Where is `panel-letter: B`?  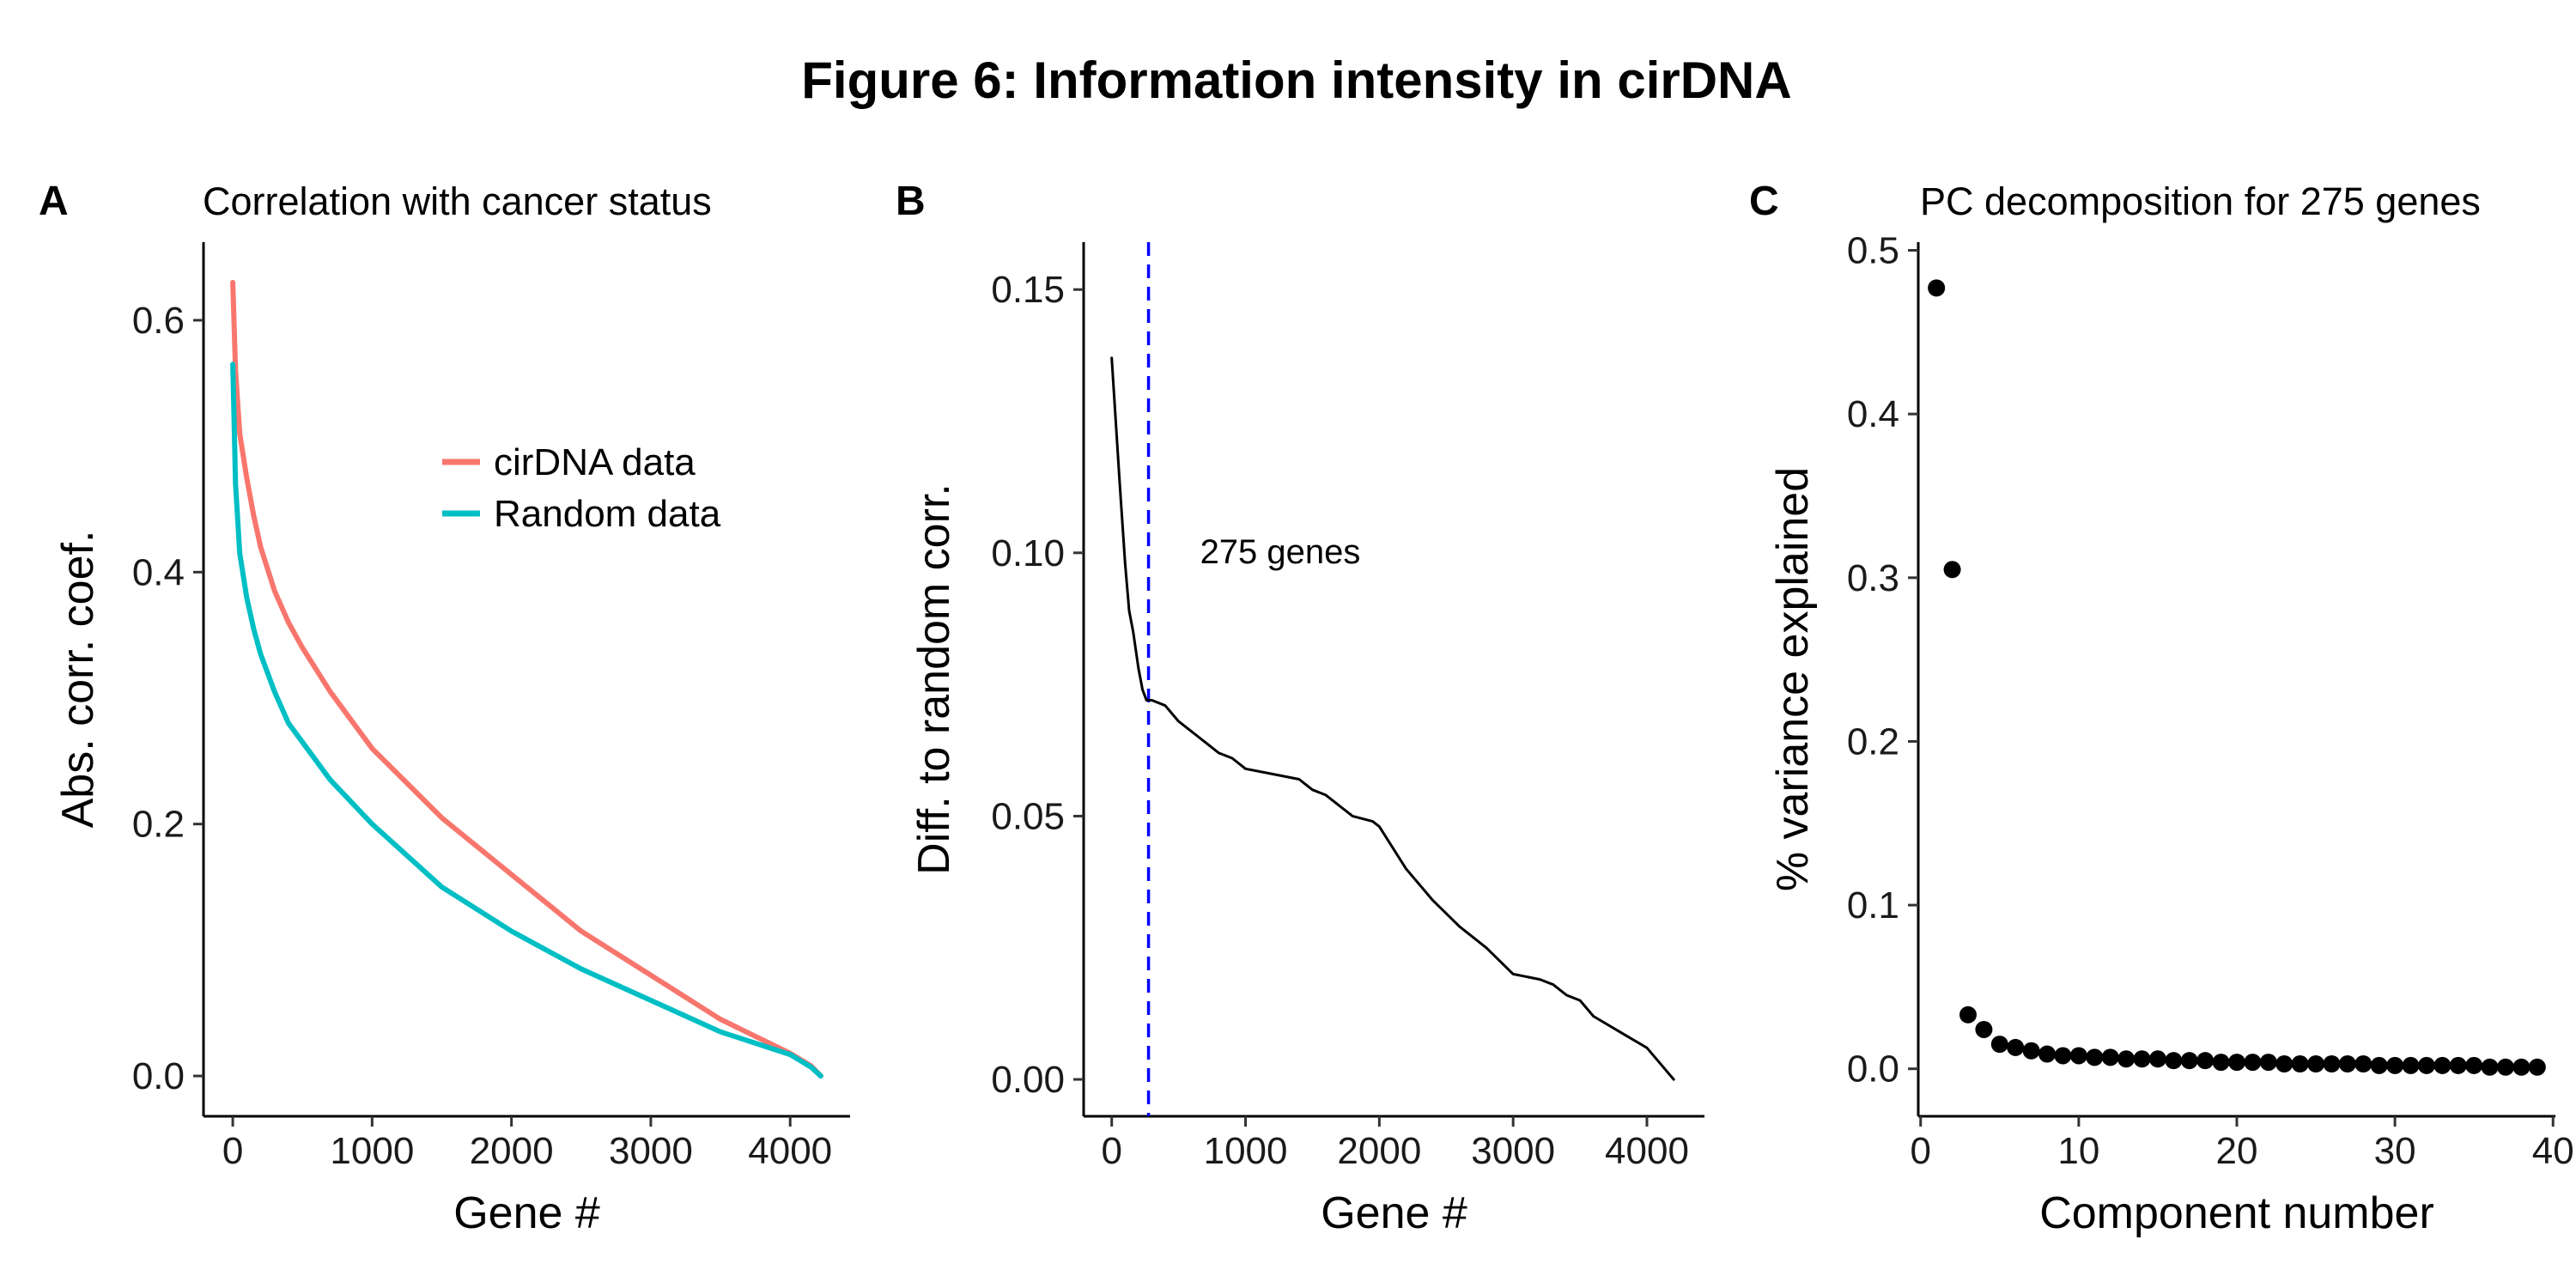 panel-letter: B is located at coordinates (911, 202).